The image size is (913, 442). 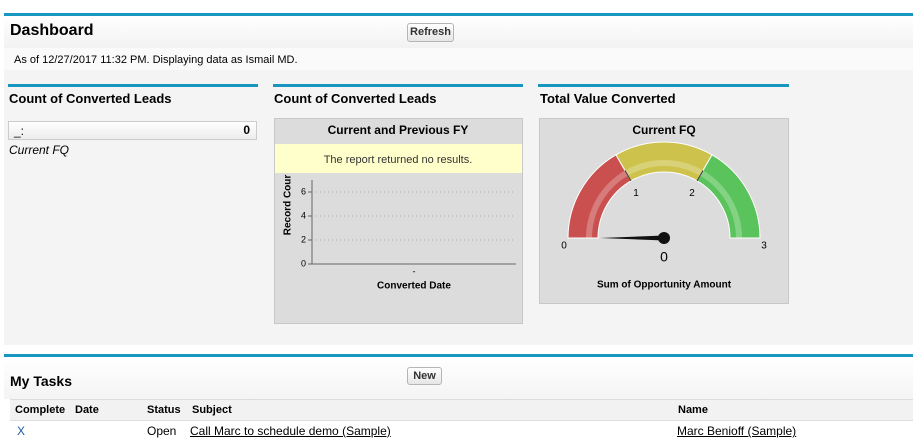 I want to click on x-axis-label: Converted Date, so click(x=414, y=286).